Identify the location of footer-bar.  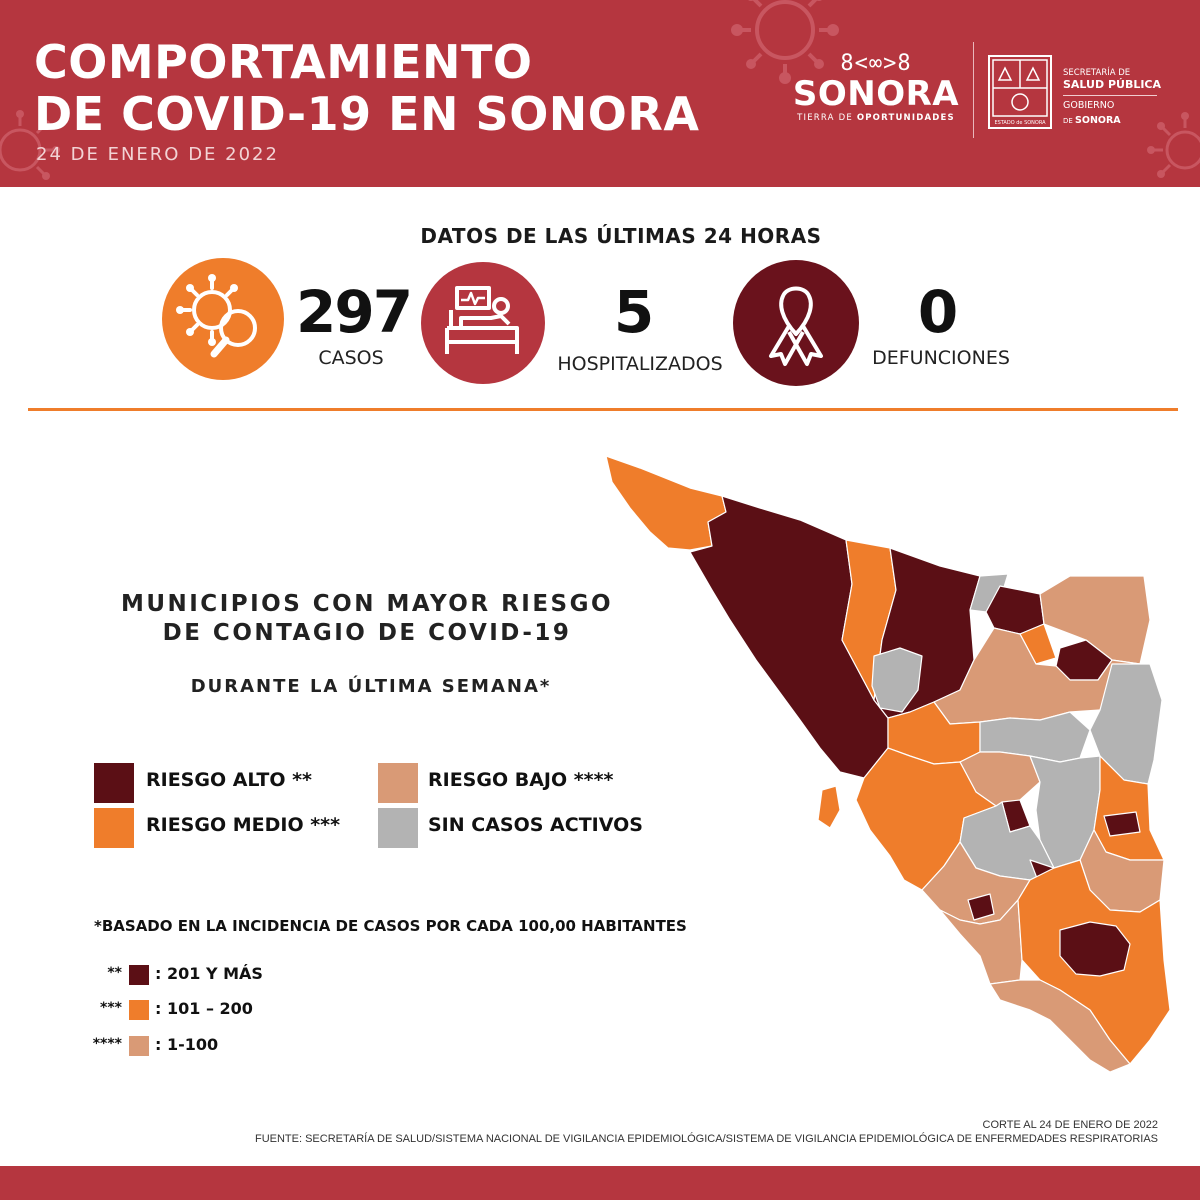
(600, 1183).